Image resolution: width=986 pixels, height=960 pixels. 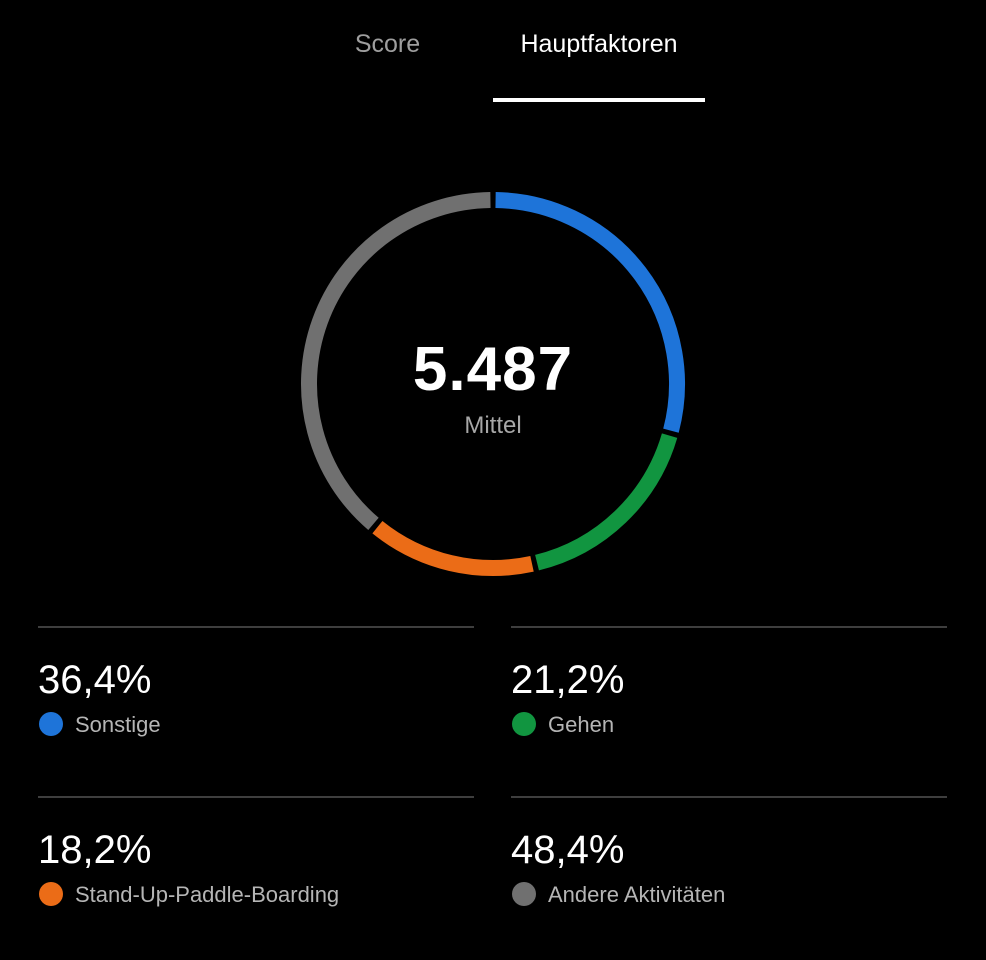 I want to click on score-value: 5.487, so click(x=493, y=369).